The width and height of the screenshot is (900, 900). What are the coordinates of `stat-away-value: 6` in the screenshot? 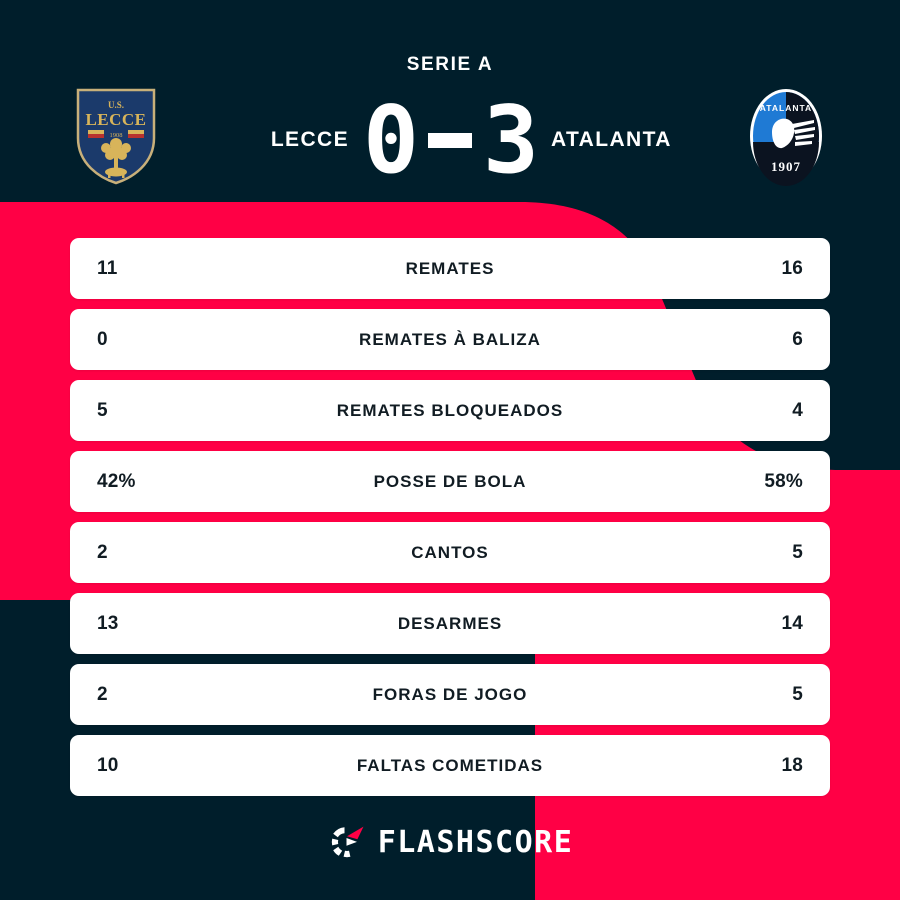 It's located at (797, 339).